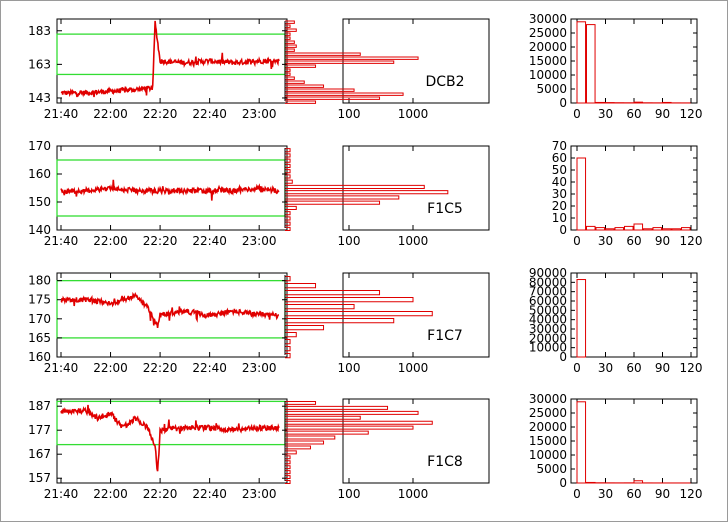 Image resolution: width=728 pixels, height=522 pixels. I want to click on y-tick-label: 30000, so click(548, 329).